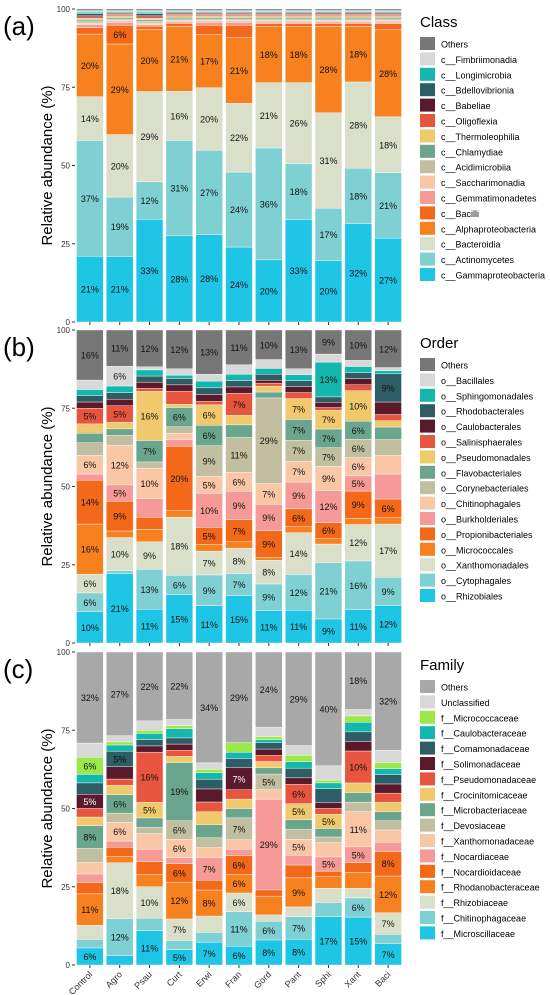  Describe the element at coordinates (149, 556) in the screenshot. I see `bar-value-label: 9%` at that location.